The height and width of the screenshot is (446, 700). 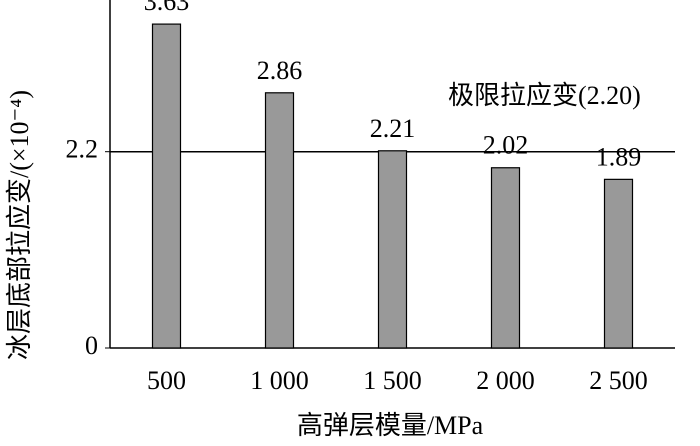 I want to click on value-label: 2.02, so click(x=506, y=145).